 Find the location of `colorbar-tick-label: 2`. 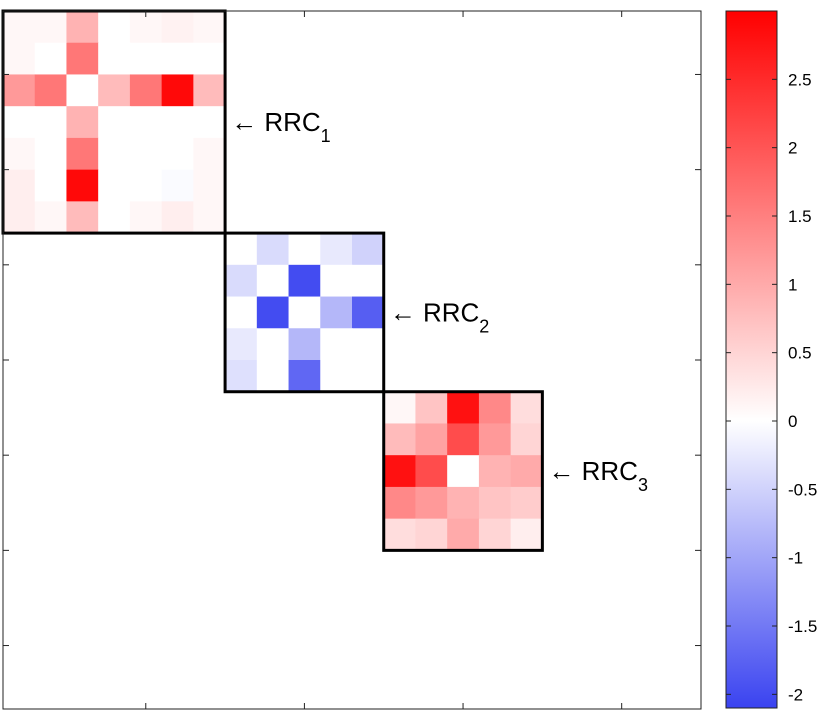

colorbar-tick-label: 2 is located at coordinates (792, 148).